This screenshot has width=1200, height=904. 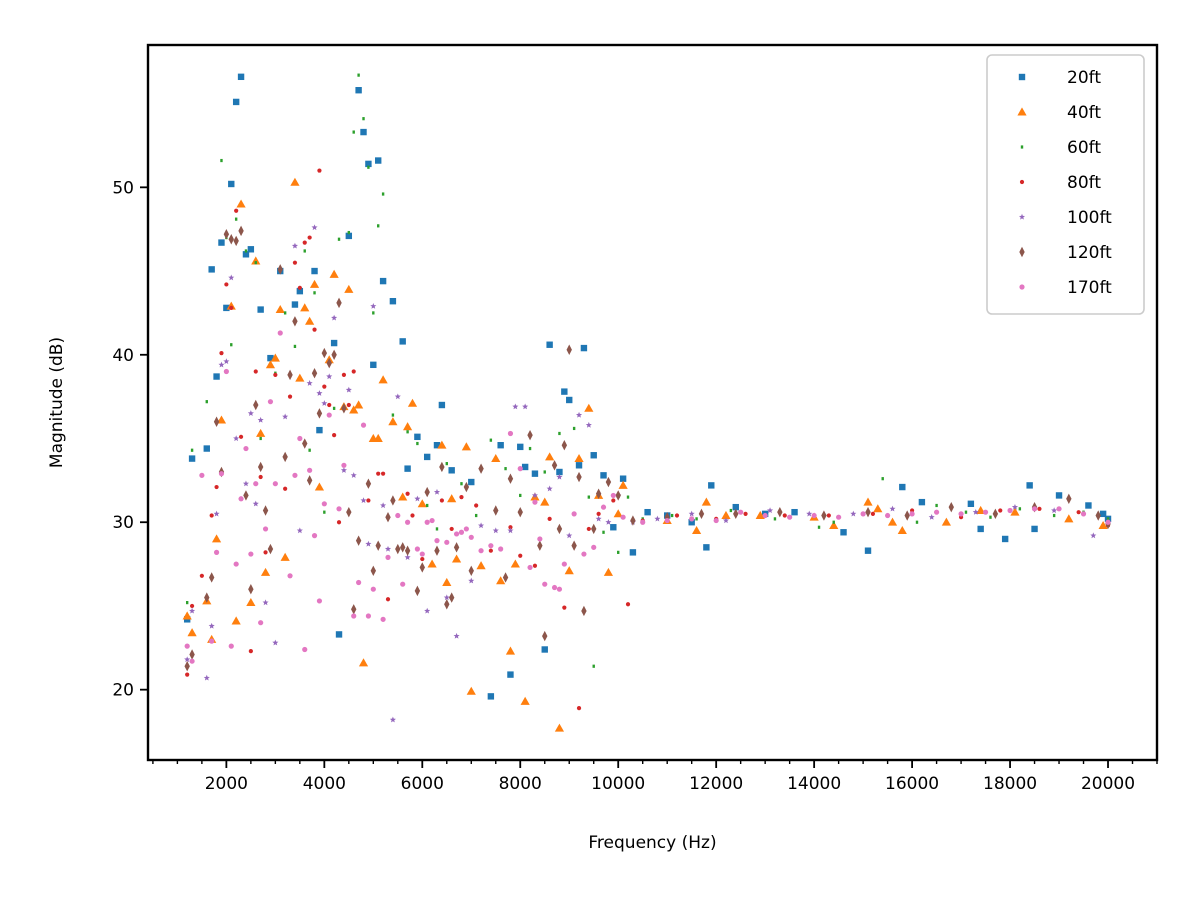 I want to click on y-tick-label: 50, so click(x=123, y=188).